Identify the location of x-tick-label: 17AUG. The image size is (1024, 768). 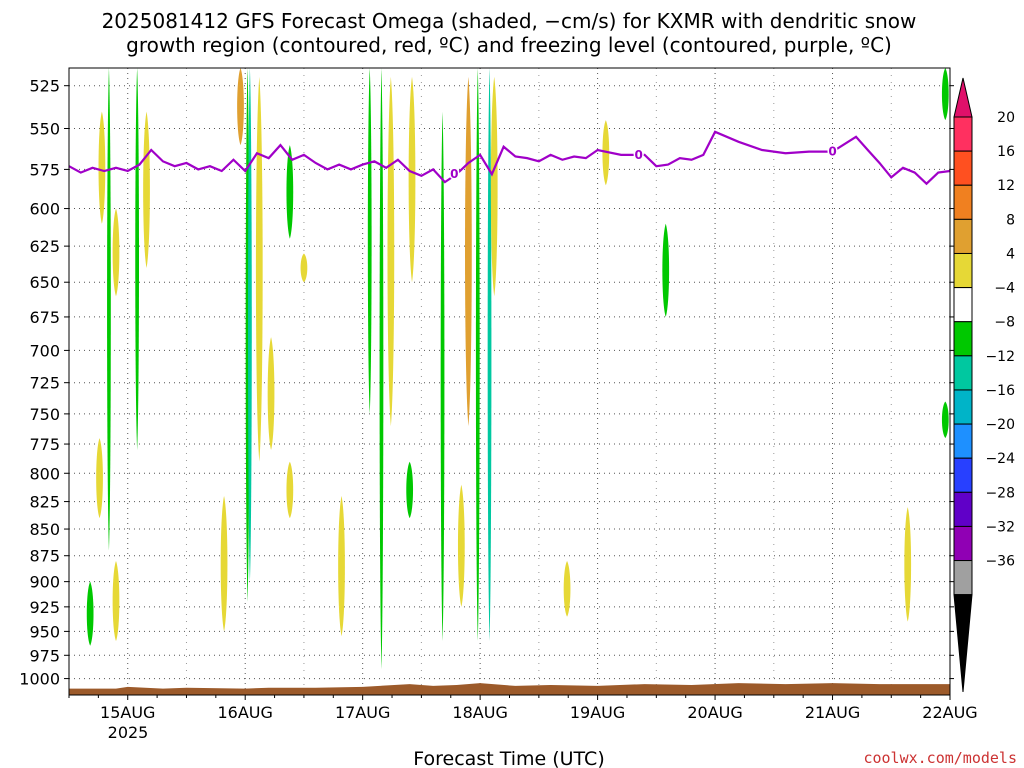
(362, 712).